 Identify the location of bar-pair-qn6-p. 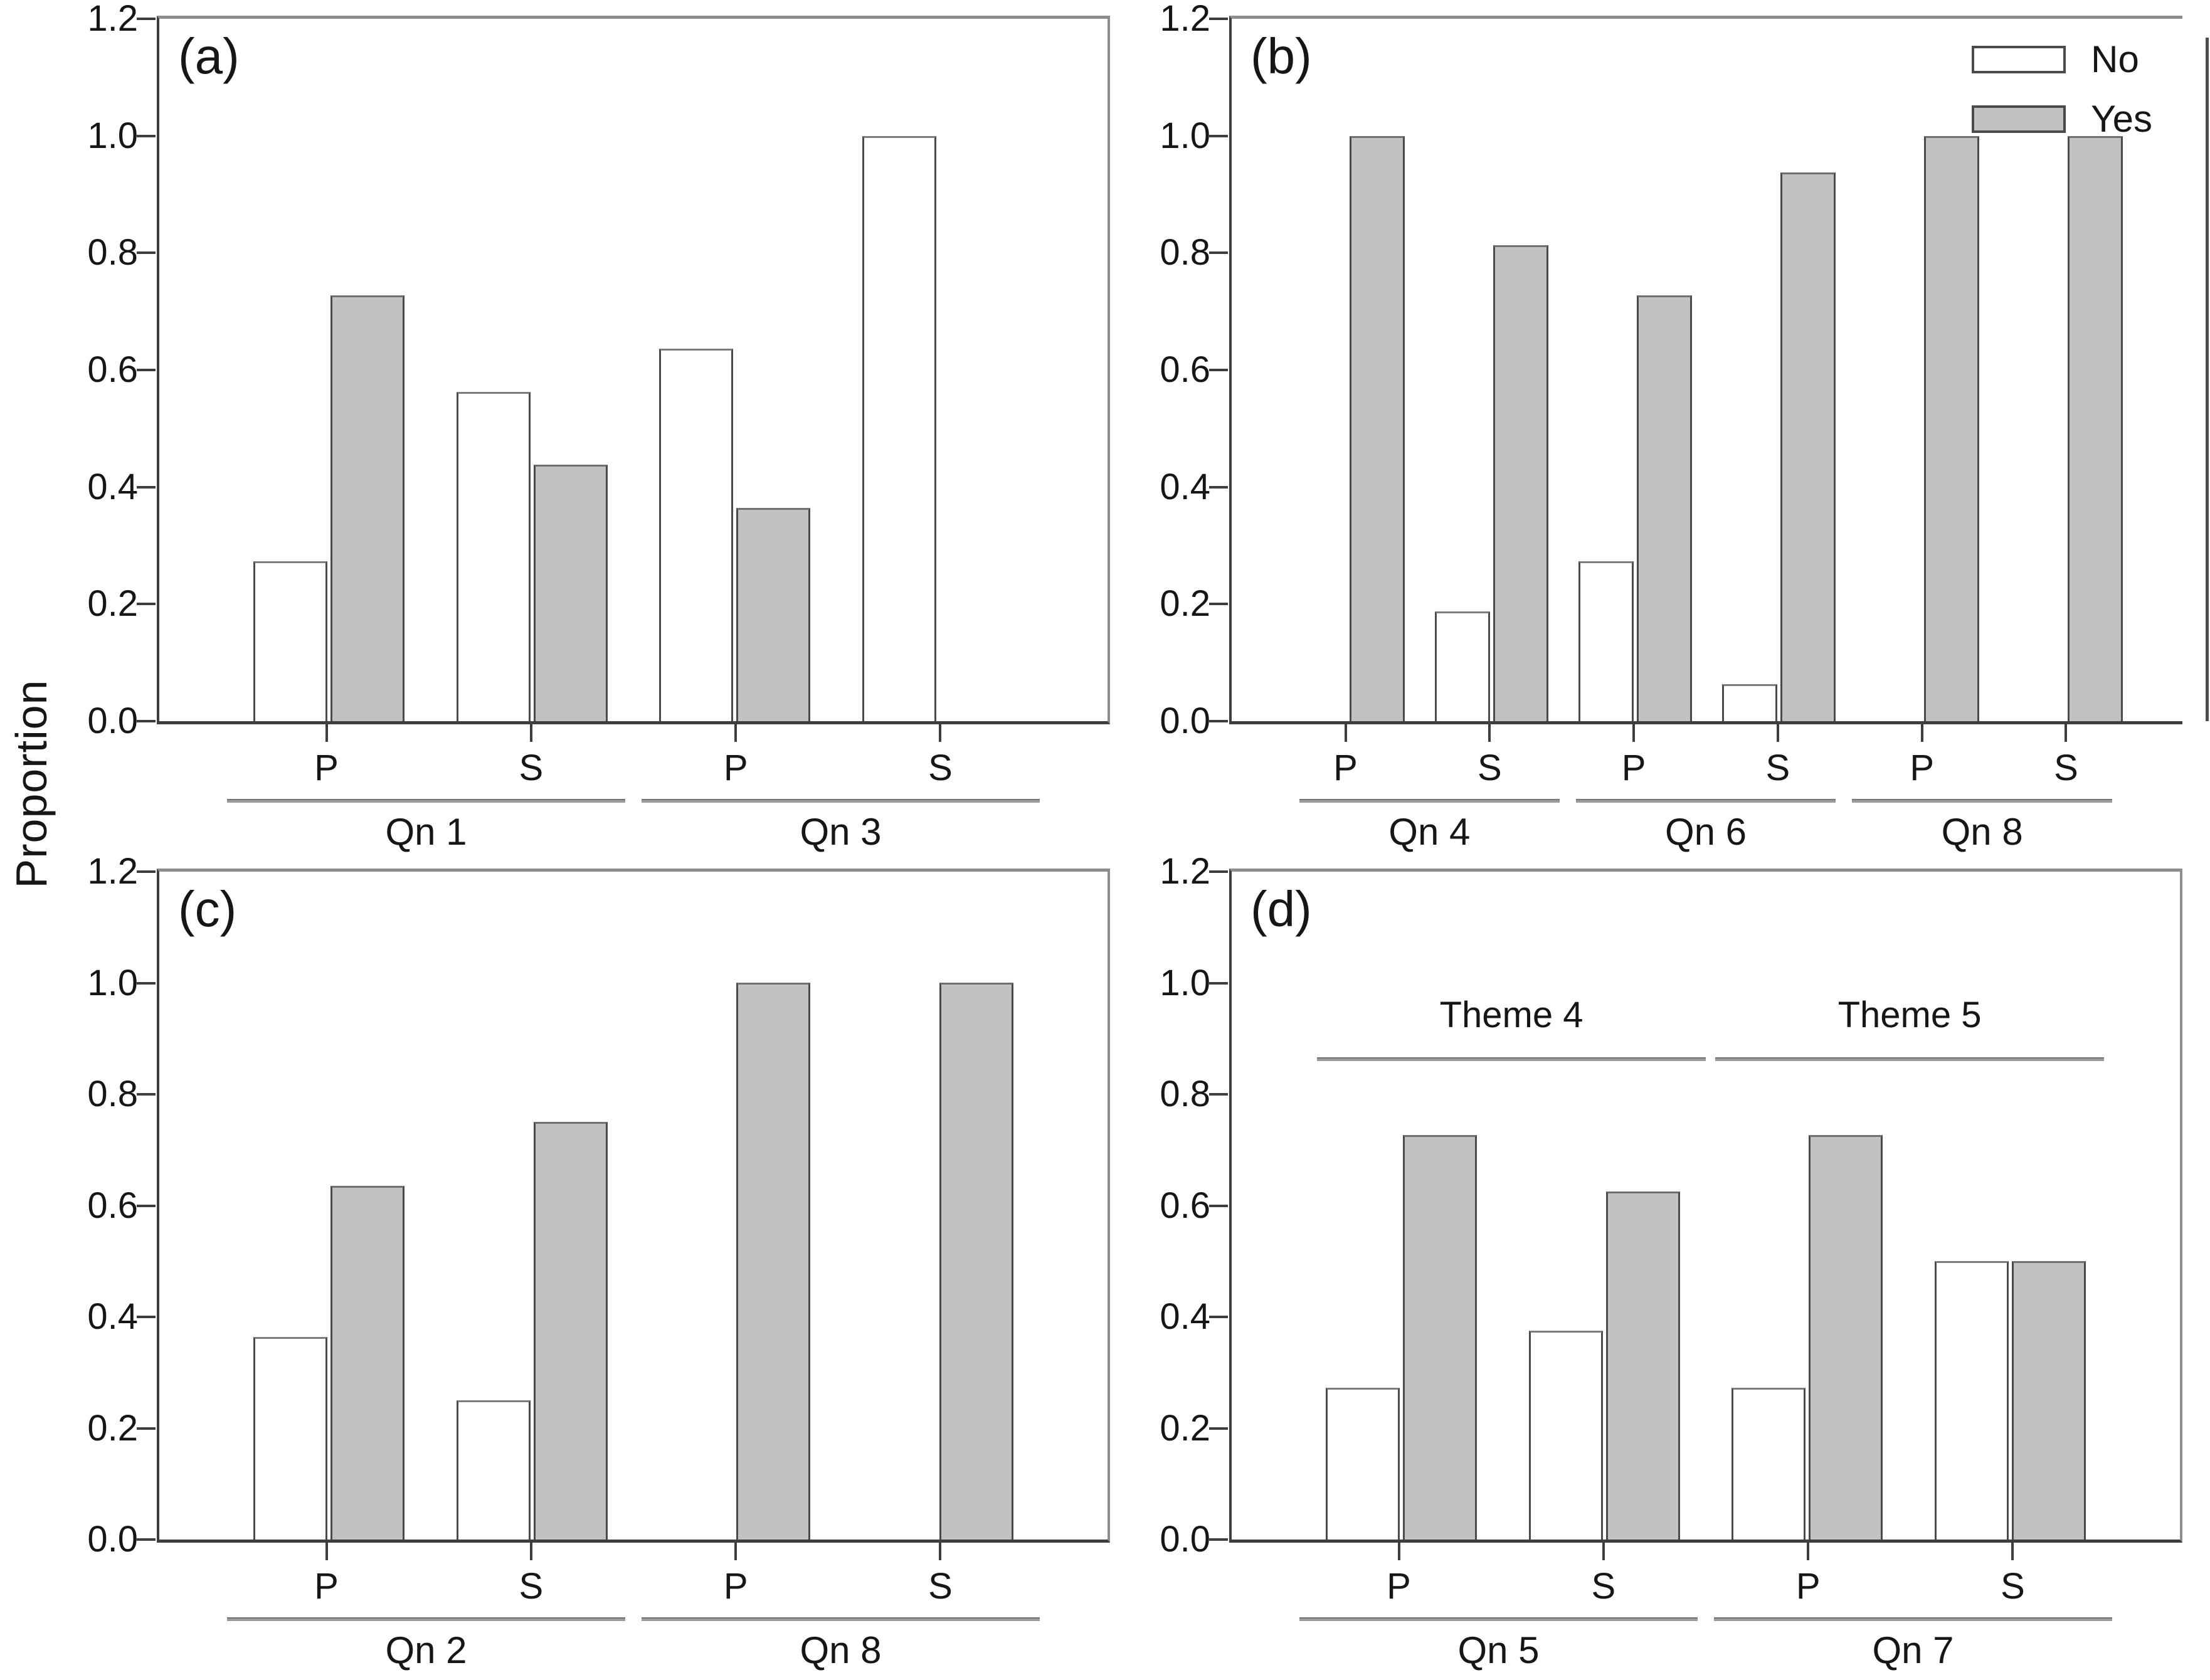
(1635, 508).